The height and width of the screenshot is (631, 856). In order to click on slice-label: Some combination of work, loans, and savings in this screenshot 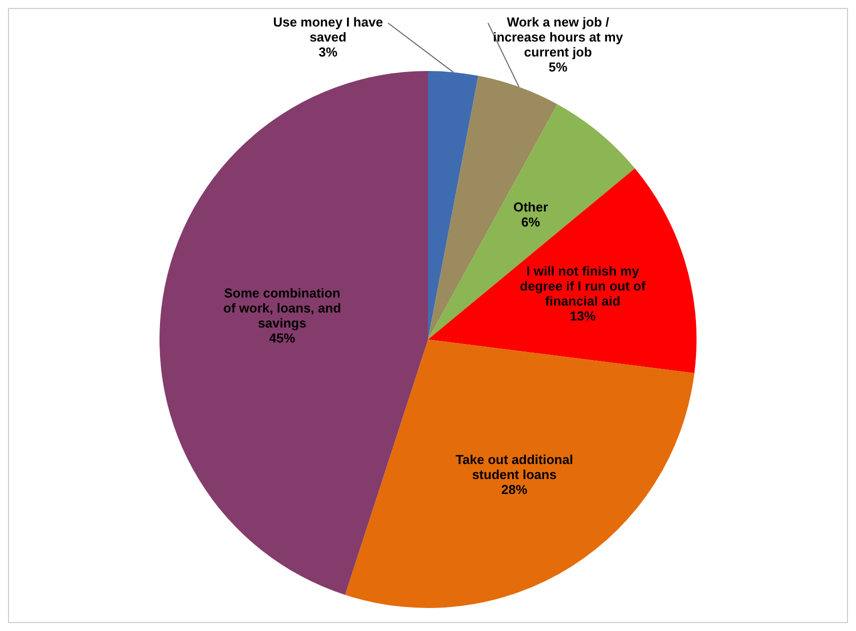, I will do `click(282, 307)`.